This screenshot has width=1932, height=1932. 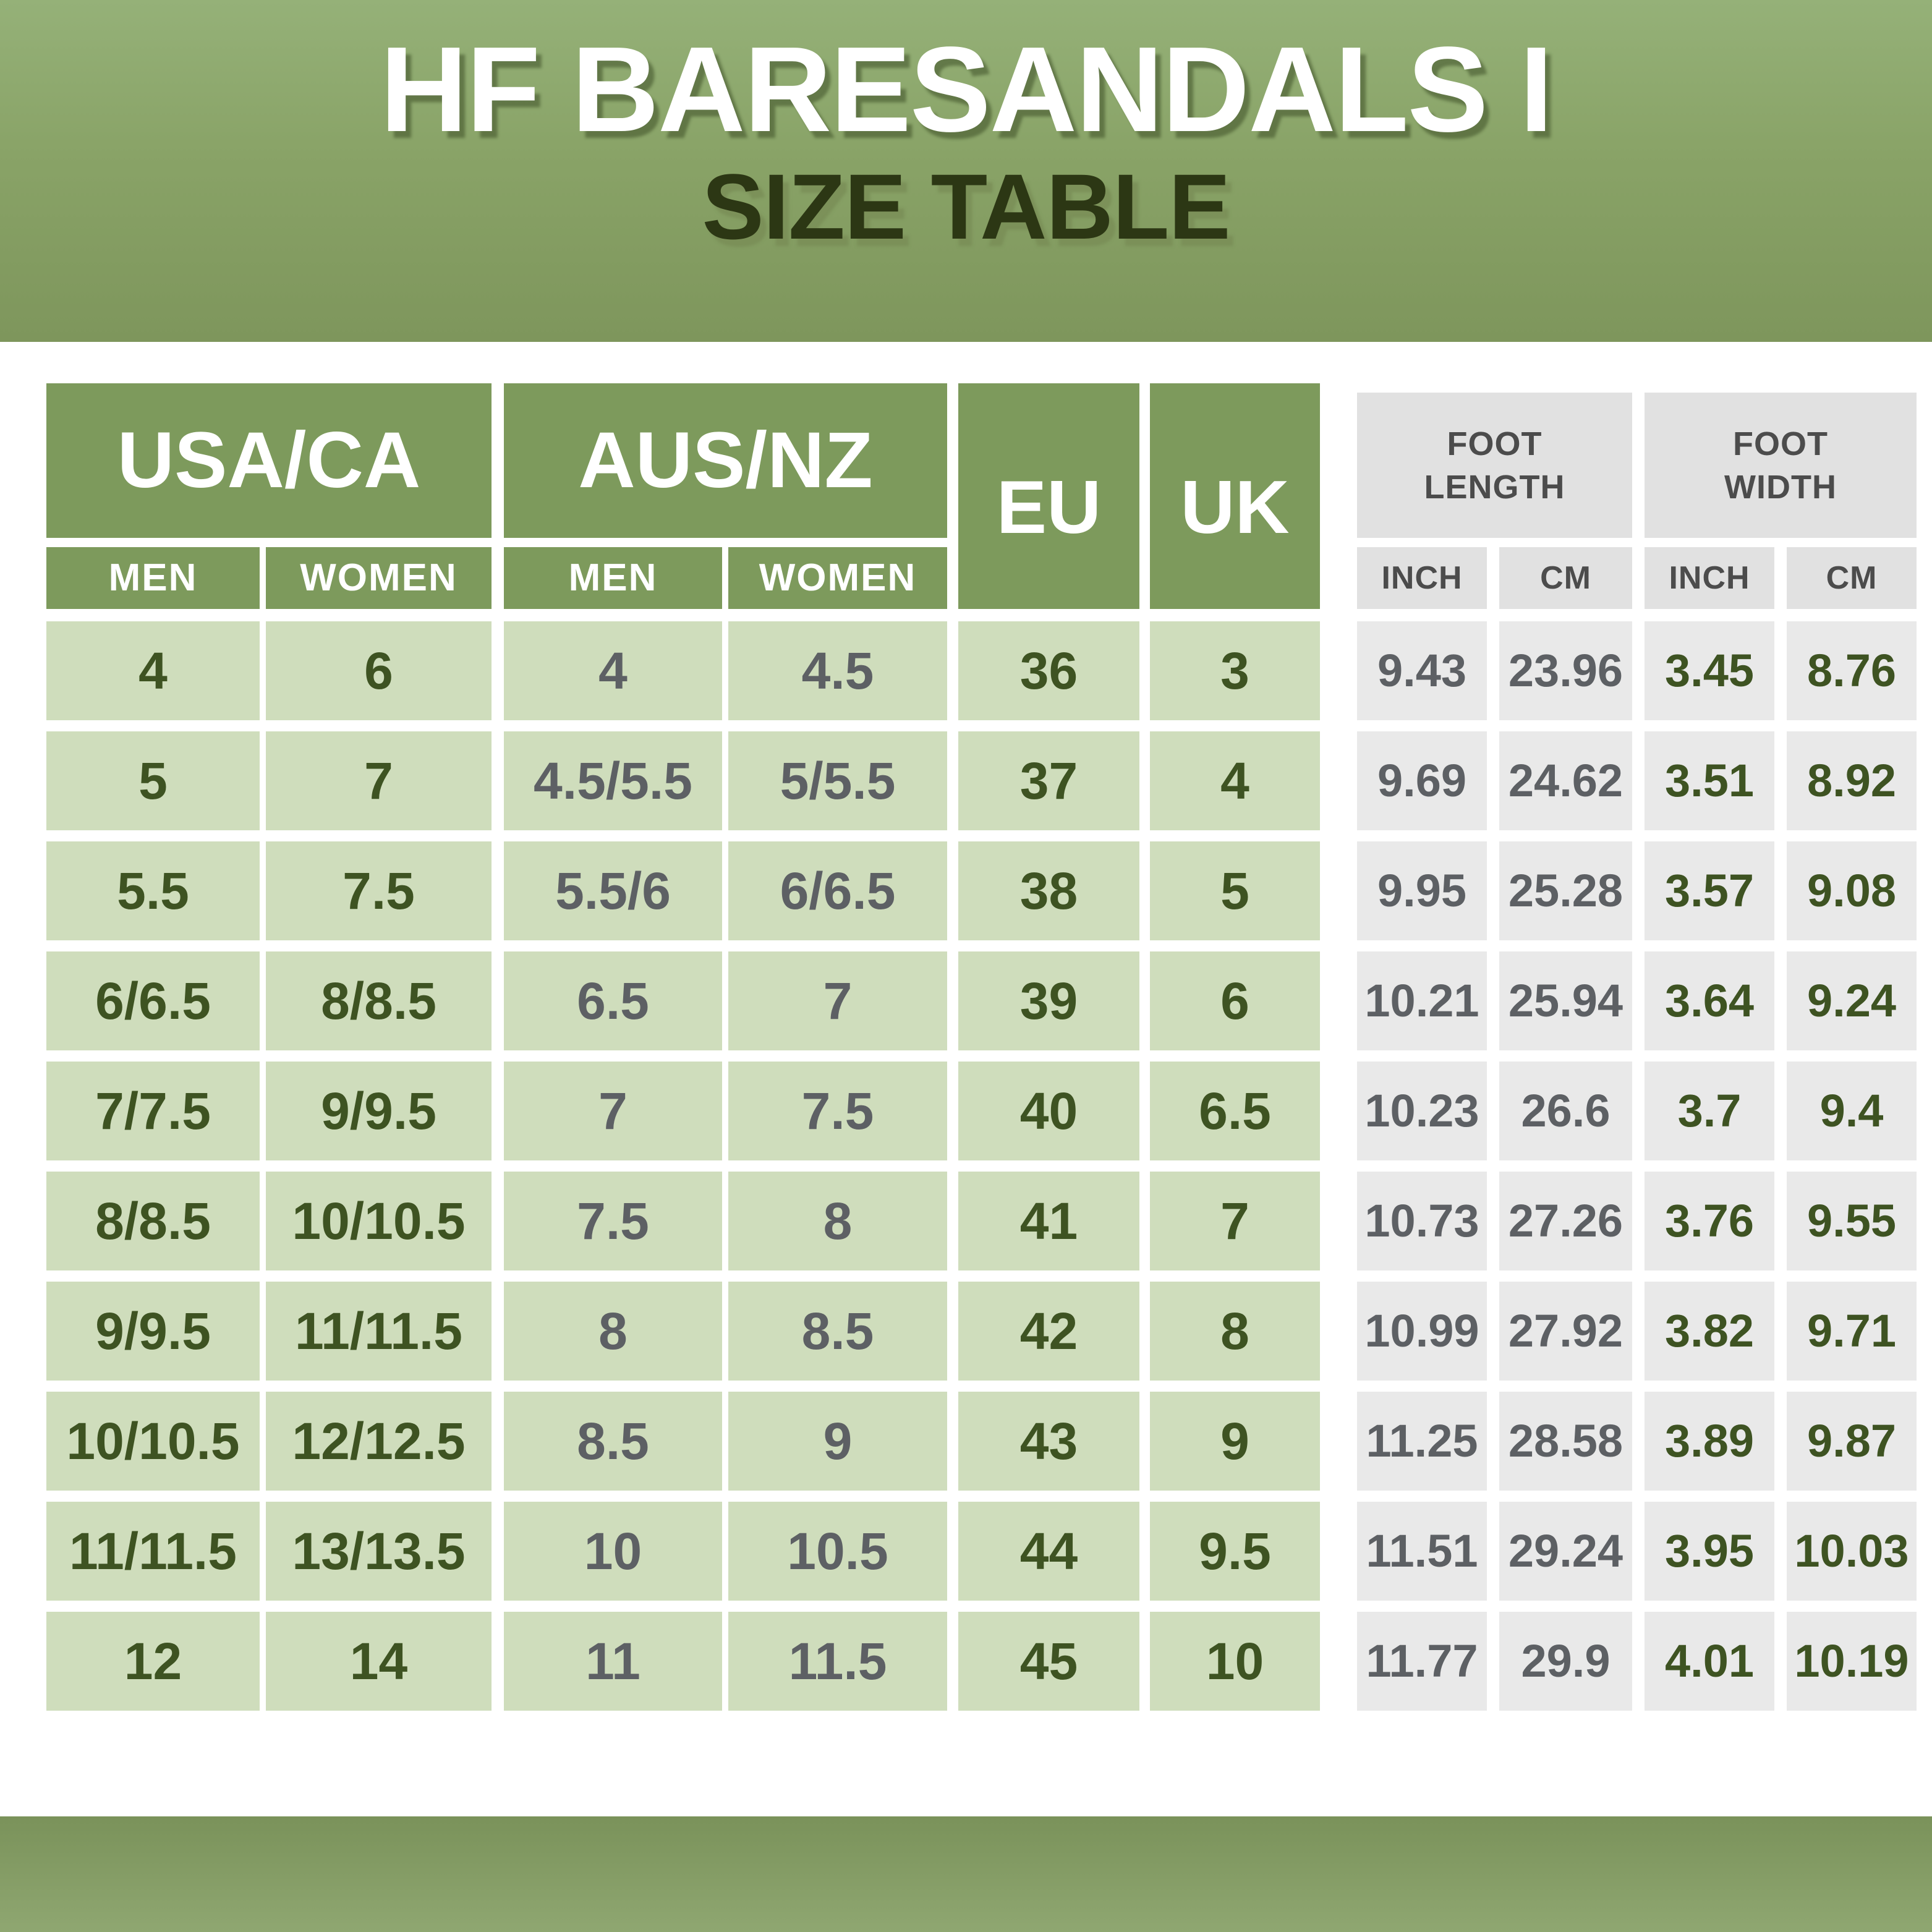 I want to click on cell-aus-women: 4.5, so click(x=837, y=671).